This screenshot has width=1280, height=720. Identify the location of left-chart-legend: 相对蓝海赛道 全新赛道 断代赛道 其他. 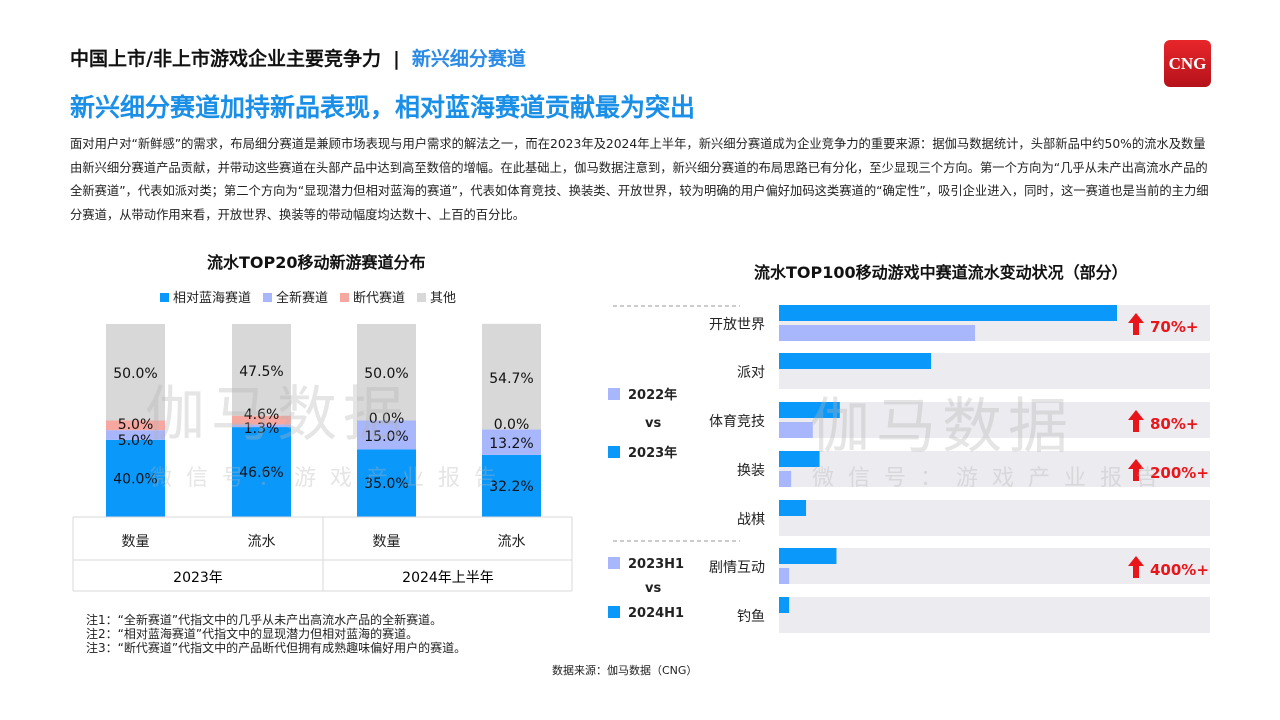
(308, 296).